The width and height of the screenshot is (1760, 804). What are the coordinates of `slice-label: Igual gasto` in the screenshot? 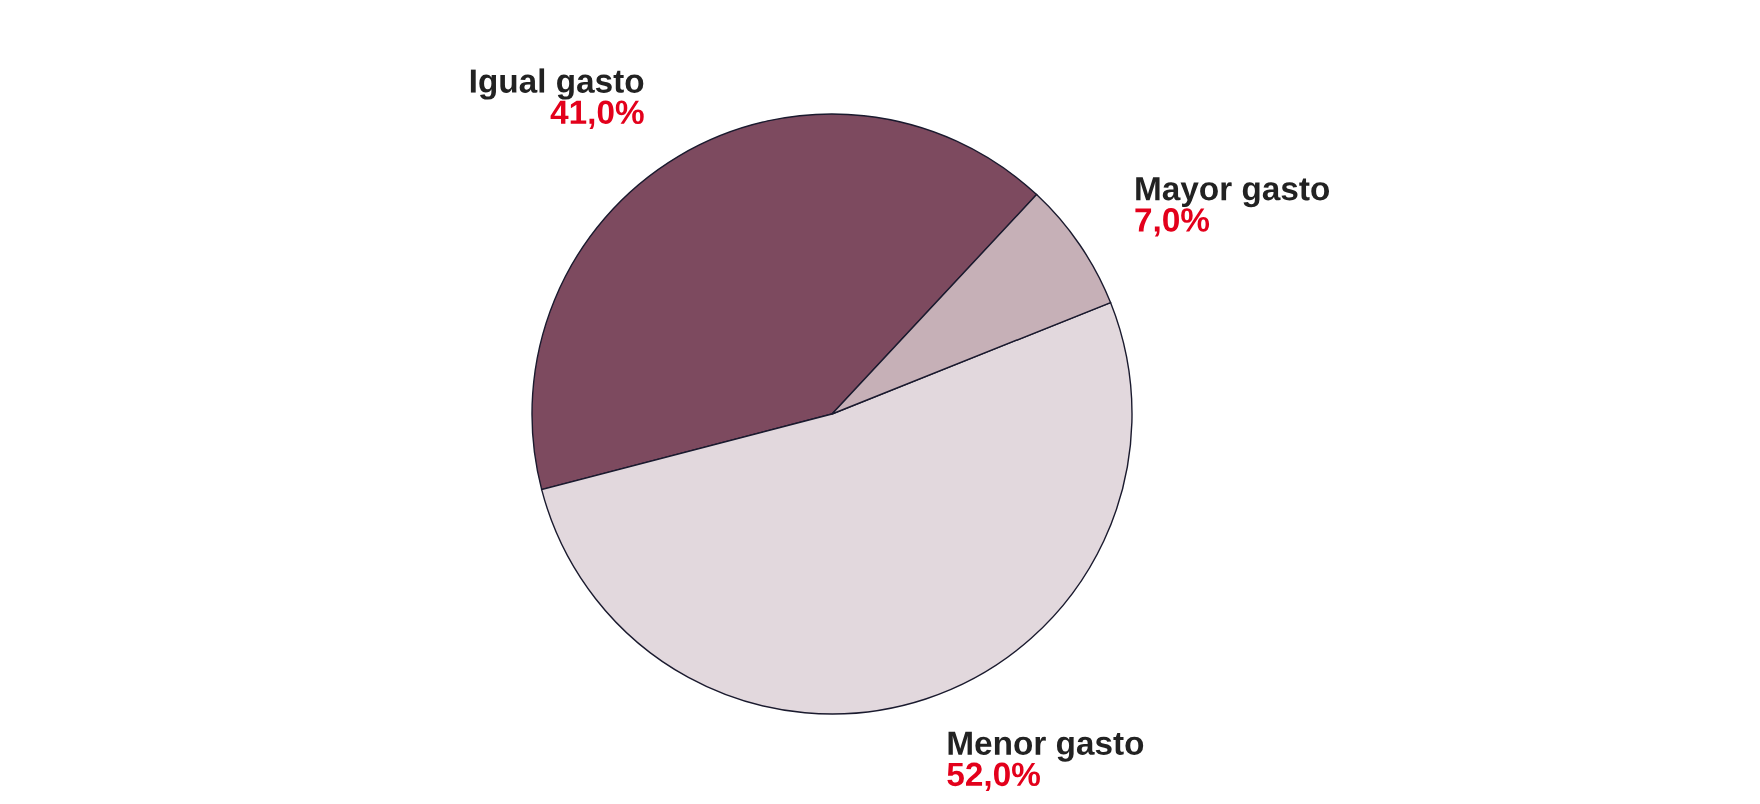 It's located at (557, 84).